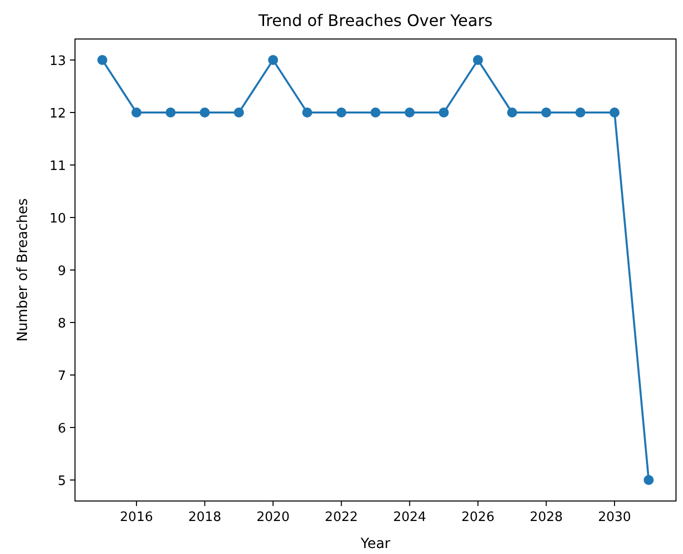 The width and height of the screenshot is (683, 554). What do you see at coordinates (375, 544) in the screenshot?
I see `x-axis-title: Year` at bounding box center [375, 544].